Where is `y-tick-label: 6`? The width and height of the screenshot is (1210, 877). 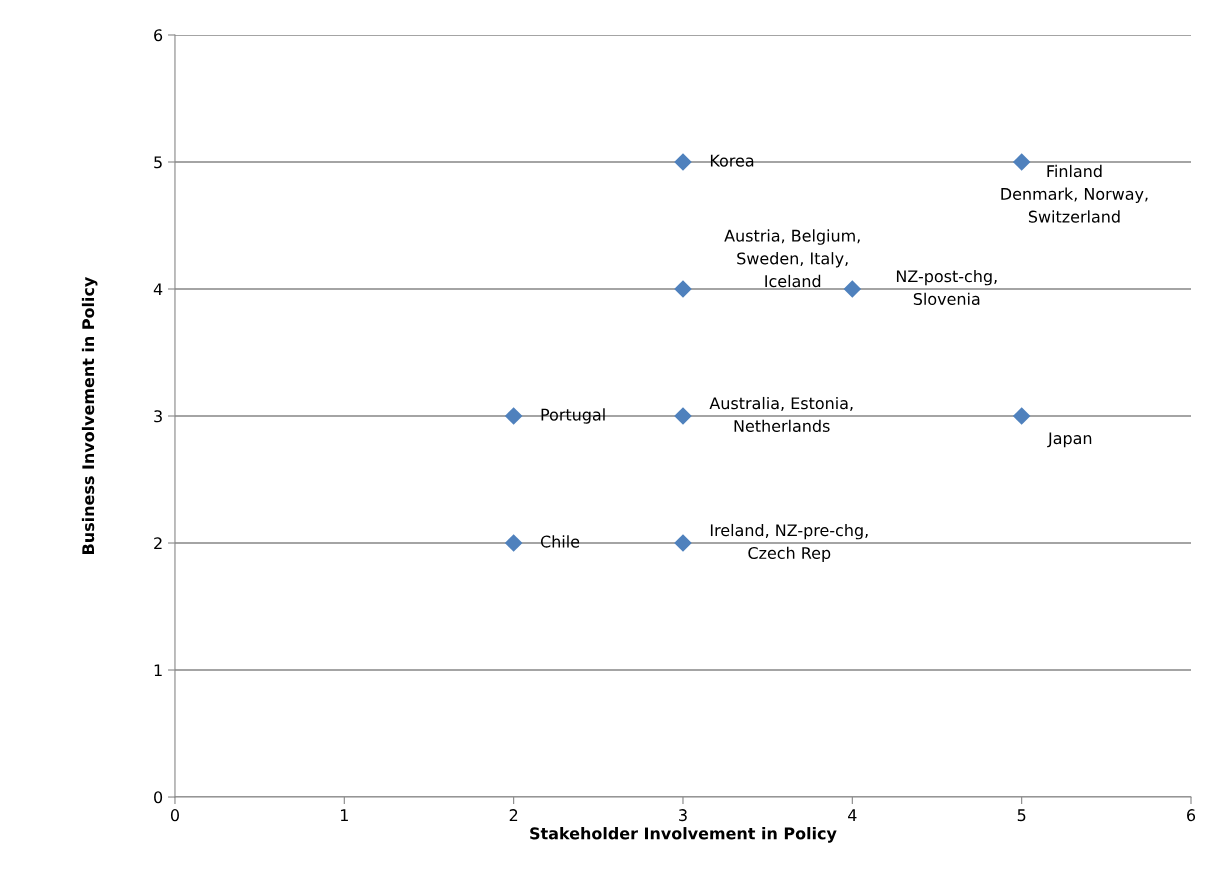
y-tick-label: 6 is located at coordinates (158, 35).